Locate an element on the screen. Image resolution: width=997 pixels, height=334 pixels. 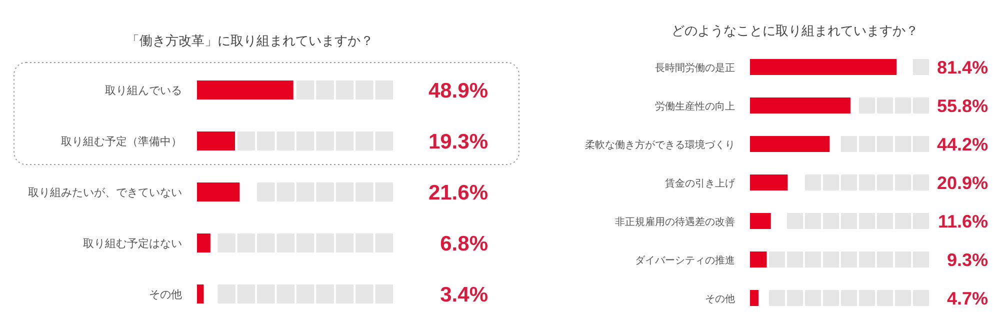
data-label: 9.3% is located at coordinates (967, 260).